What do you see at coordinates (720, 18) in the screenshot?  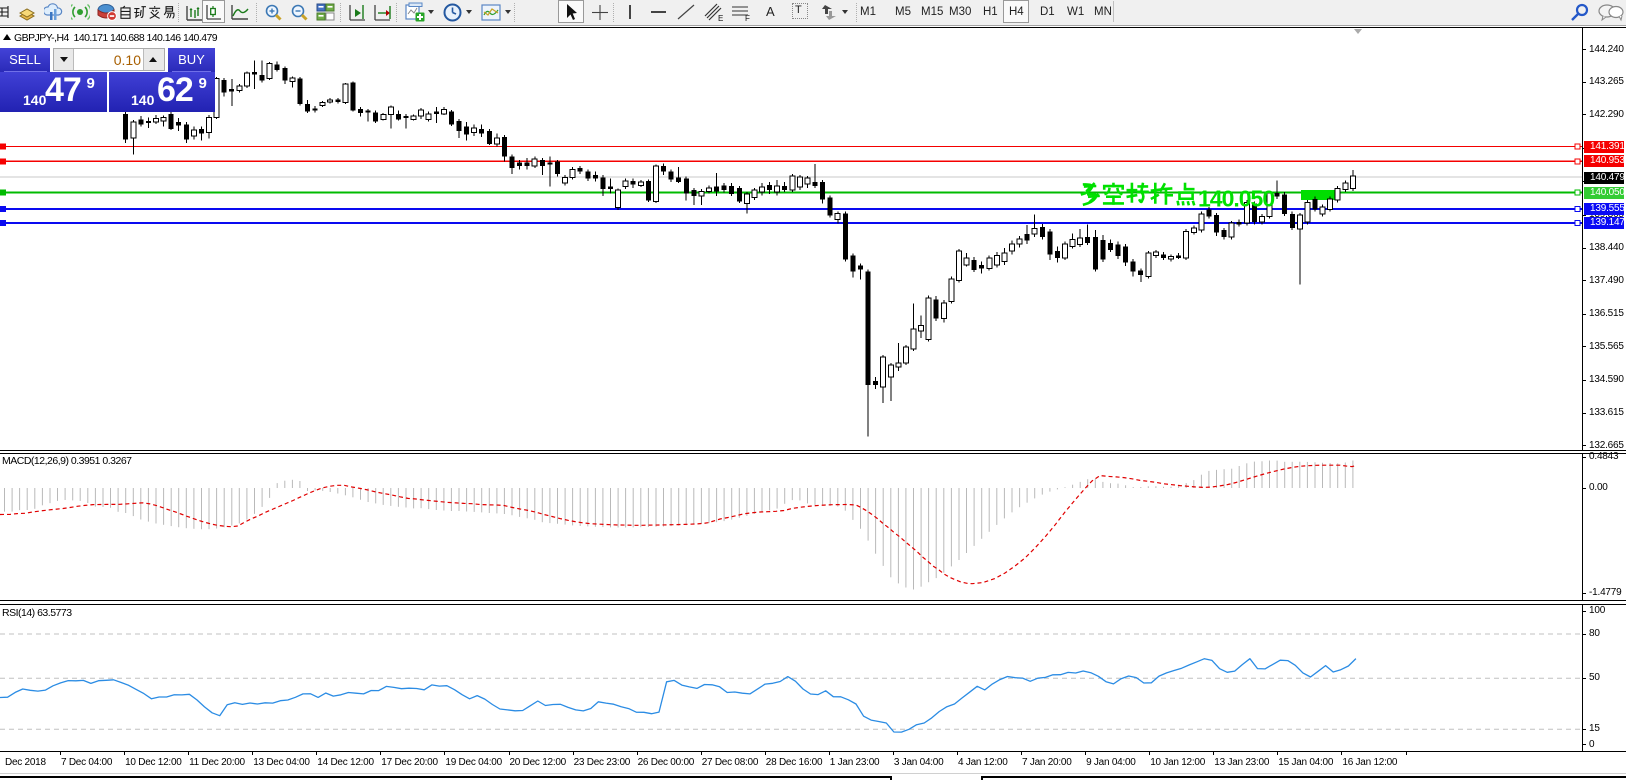 I see `svg-text: E` at bounding box center [720, 18].